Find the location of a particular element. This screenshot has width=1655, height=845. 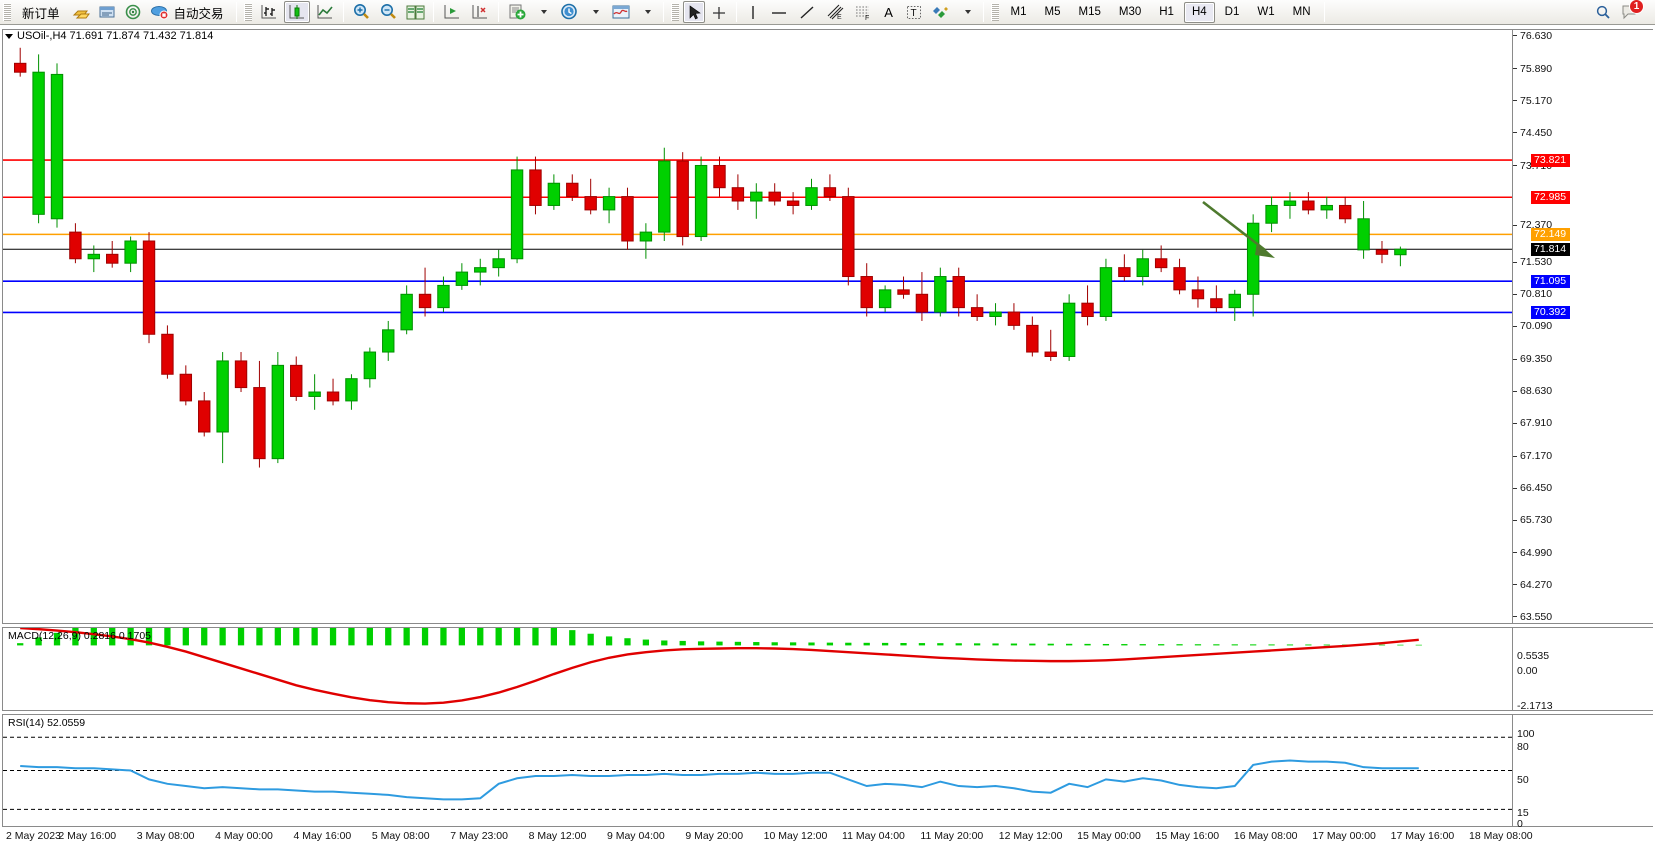

price-tick: 74.450 is located at coordinates (1532, 133).